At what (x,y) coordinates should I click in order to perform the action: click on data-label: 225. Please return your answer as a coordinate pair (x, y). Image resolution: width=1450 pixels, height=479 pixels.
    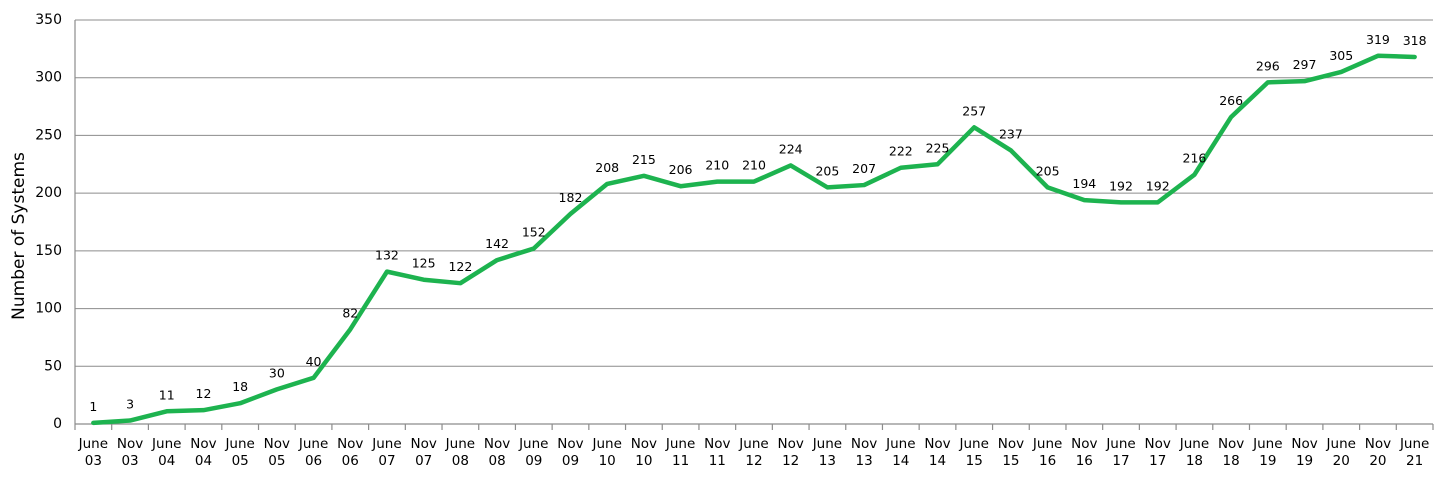
    Looking at the image, I should click on (938, 147).